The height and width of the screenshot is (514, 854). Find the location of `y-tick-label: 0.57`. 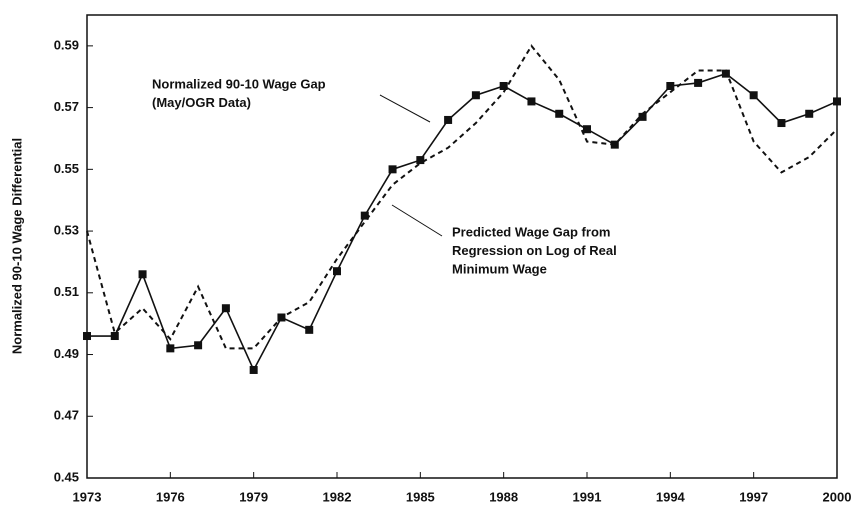

y-tick-label: 0.57 is located at coordinates (66, 106).